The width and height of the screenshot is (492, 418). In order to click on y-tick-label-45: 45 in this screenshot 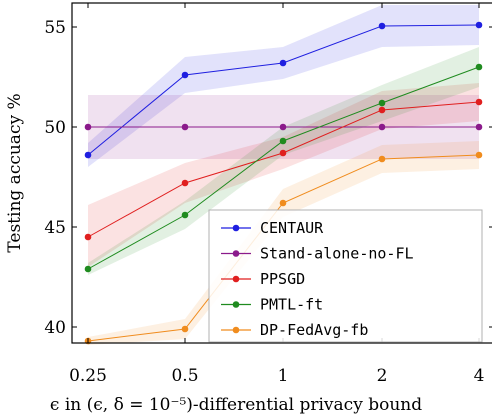, I will do `click(55, 228)`.